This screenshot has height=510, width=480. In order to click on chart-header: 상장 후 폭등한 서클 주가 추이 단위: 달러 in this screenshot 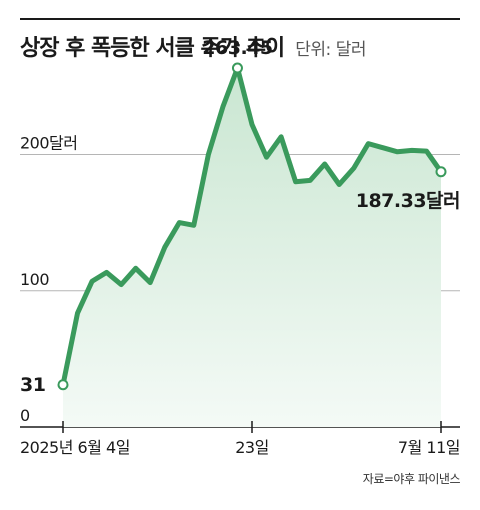, I will do `click(193, 46)`.